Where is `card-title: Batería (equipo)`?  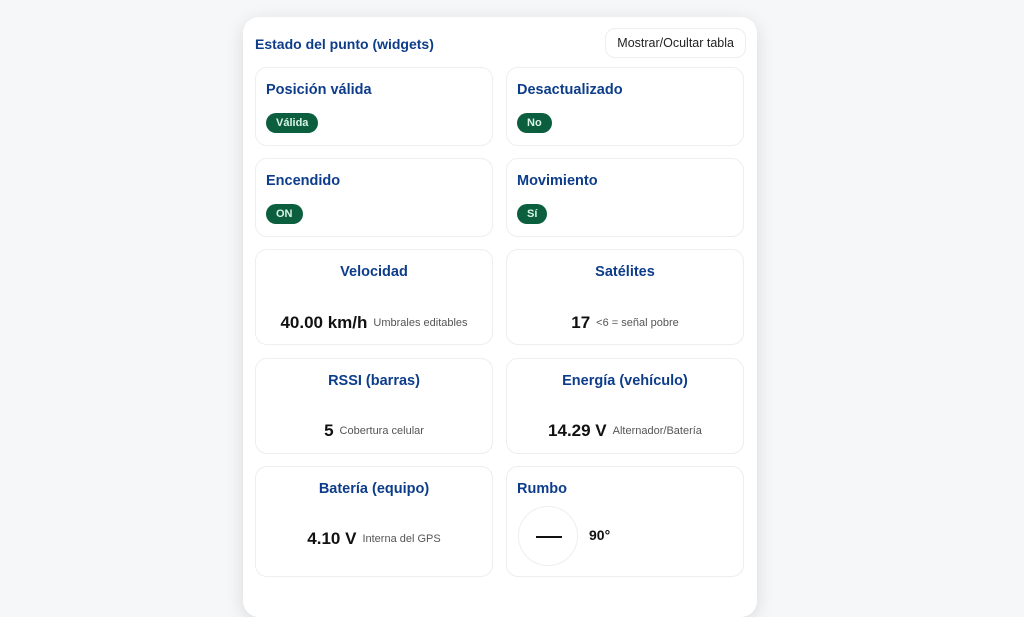 card-title: Batería (equipo) is located at coordinates (374, 489).